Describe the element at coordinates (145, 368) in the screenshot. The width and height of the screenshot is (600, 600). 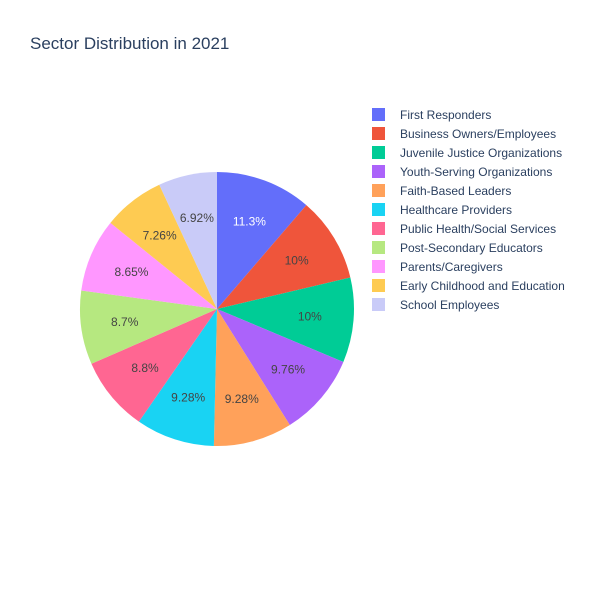
I see `slice-label-6: 8.8%` at that location.